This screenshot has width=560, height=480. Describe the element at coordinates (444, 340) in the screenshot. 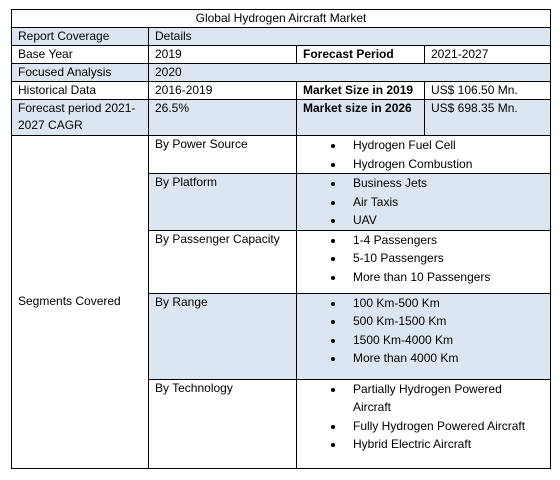

I see `item: 1500 Km-4000 Km` at that location.